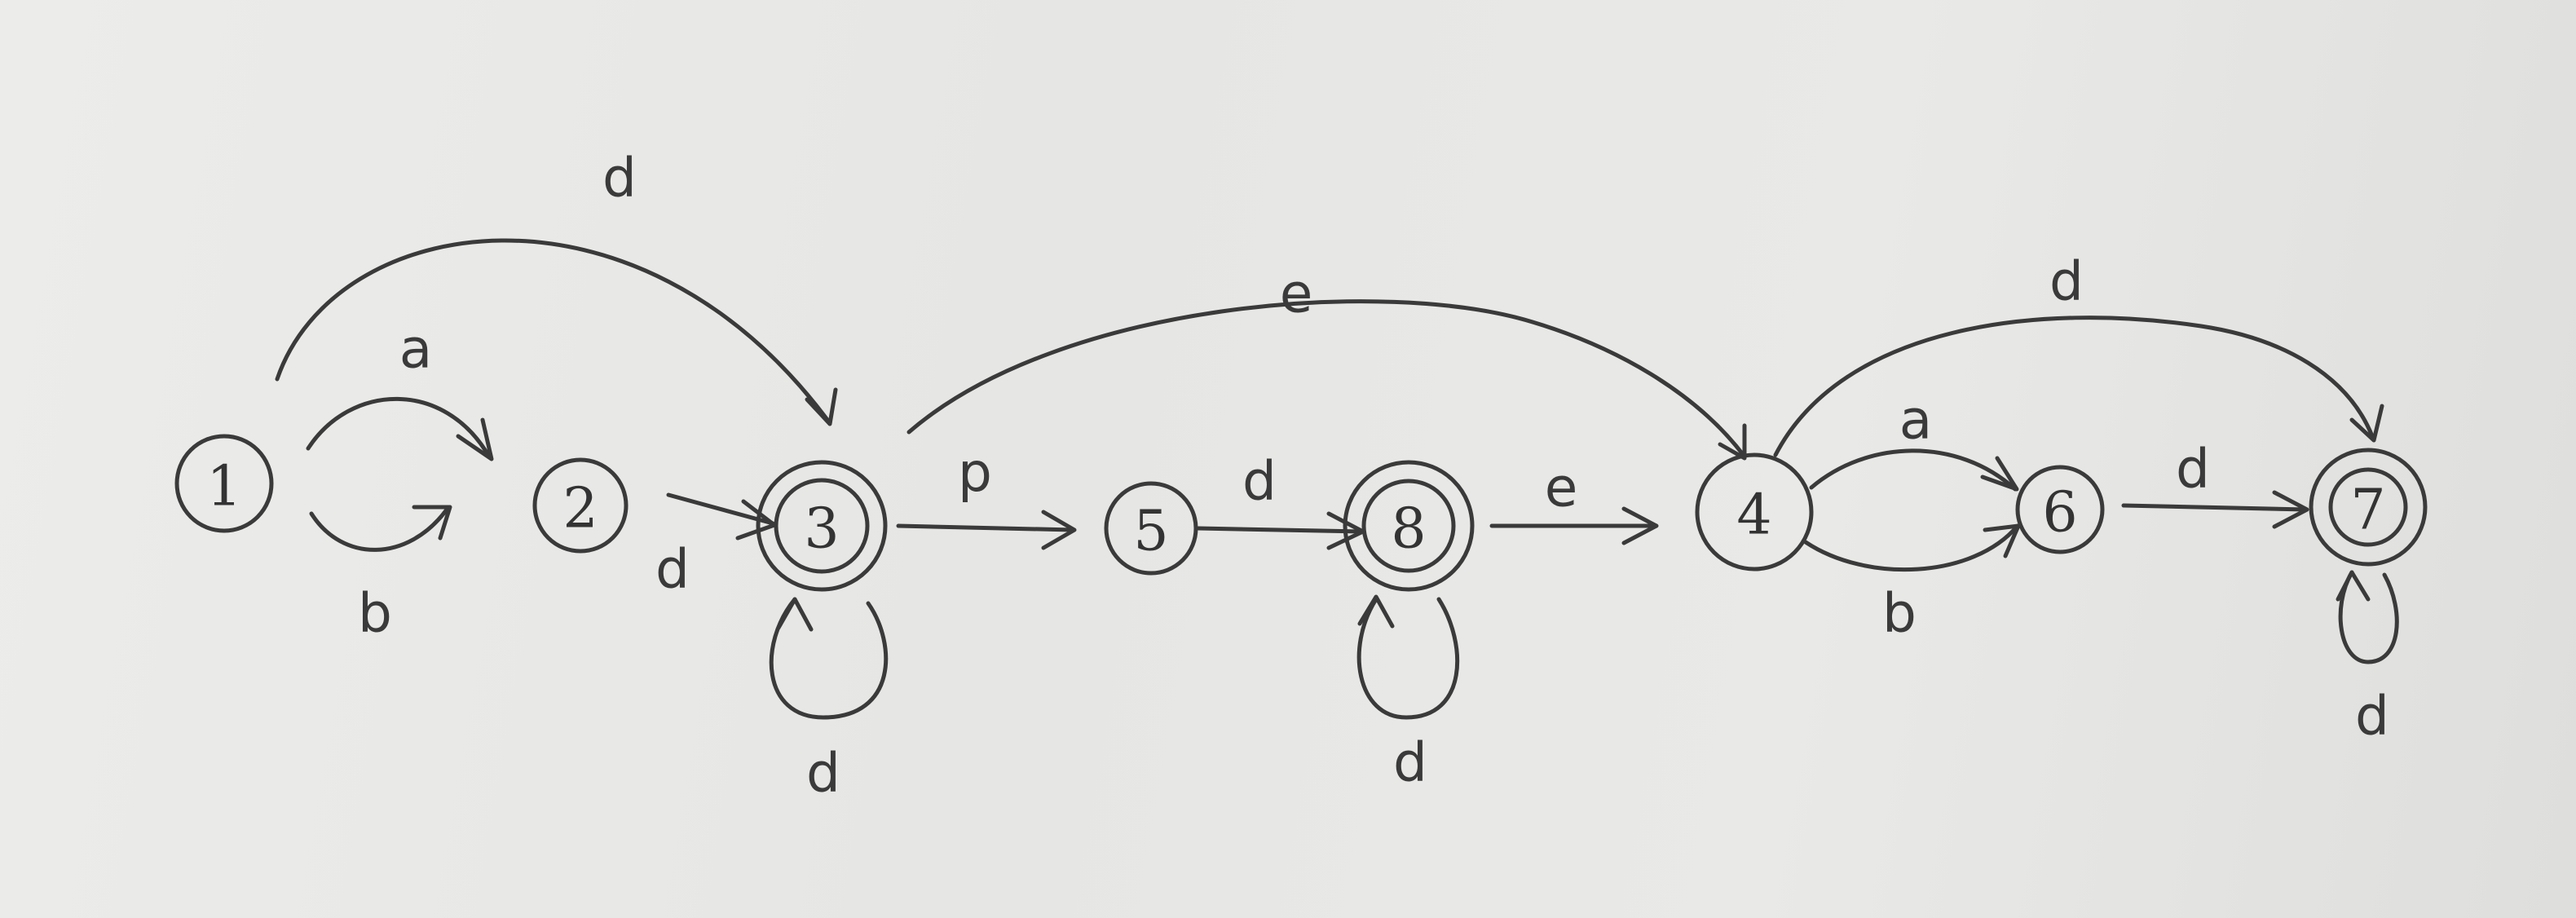 This screenshot has width=2576, height=918. I want to click on transition-3-3-d: d, so click(829, 701).